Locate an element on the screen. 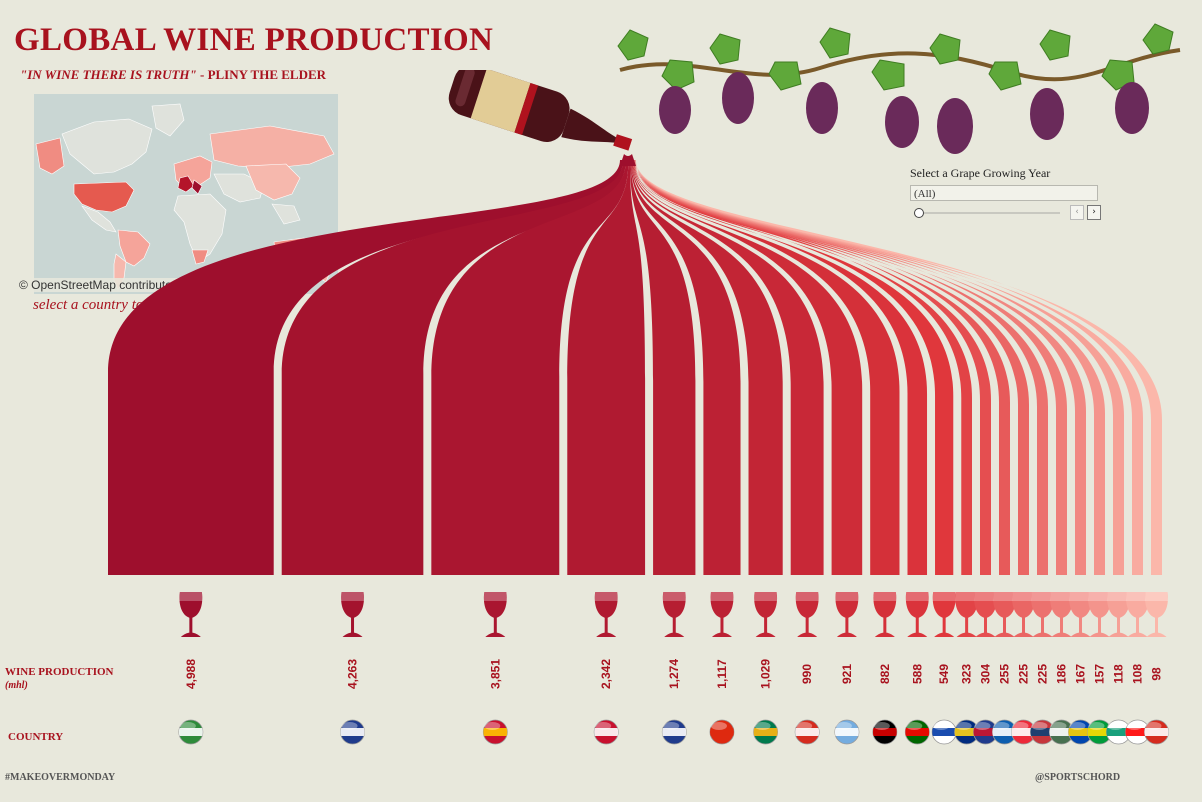 This screenshot has height=802, width=1202. map-credit: © OpenStreetMap contributors is located at coordinates (100, 285).